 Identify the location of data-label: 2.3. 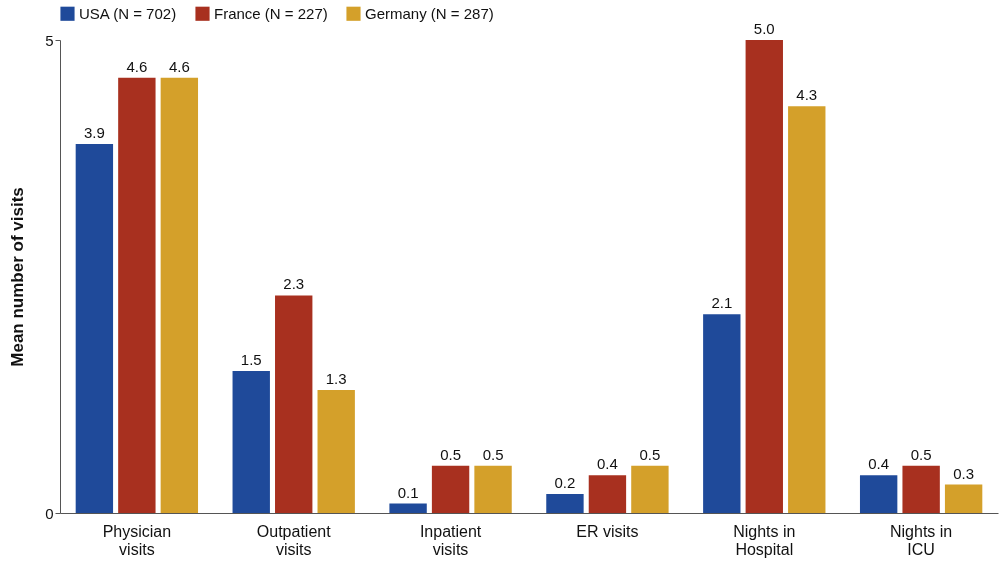
(294, 284).